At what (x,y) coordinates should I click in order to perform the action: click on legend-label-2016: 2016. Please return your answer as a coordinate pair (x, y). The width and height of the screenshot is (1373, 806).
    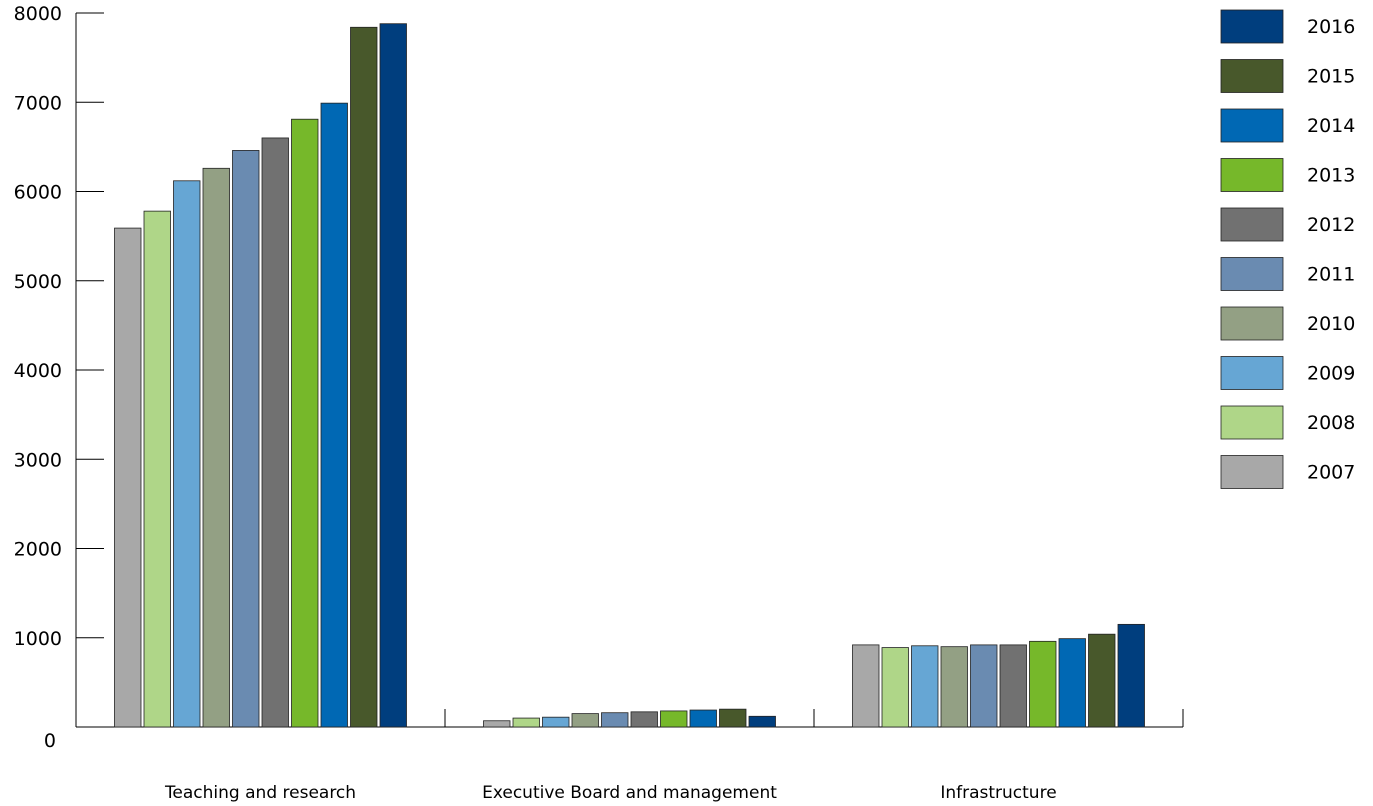
    Looking at the image, I should click on (1331, 27).